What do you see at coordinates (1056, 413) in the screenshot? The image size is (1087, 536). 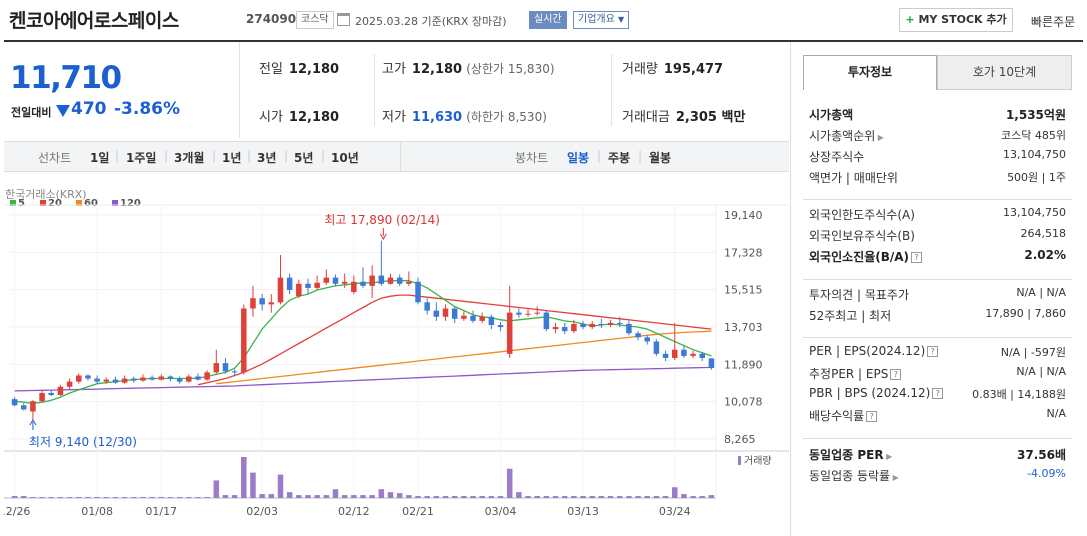 I see `info-row-value: N/A` at bounding box center [1056, 413].